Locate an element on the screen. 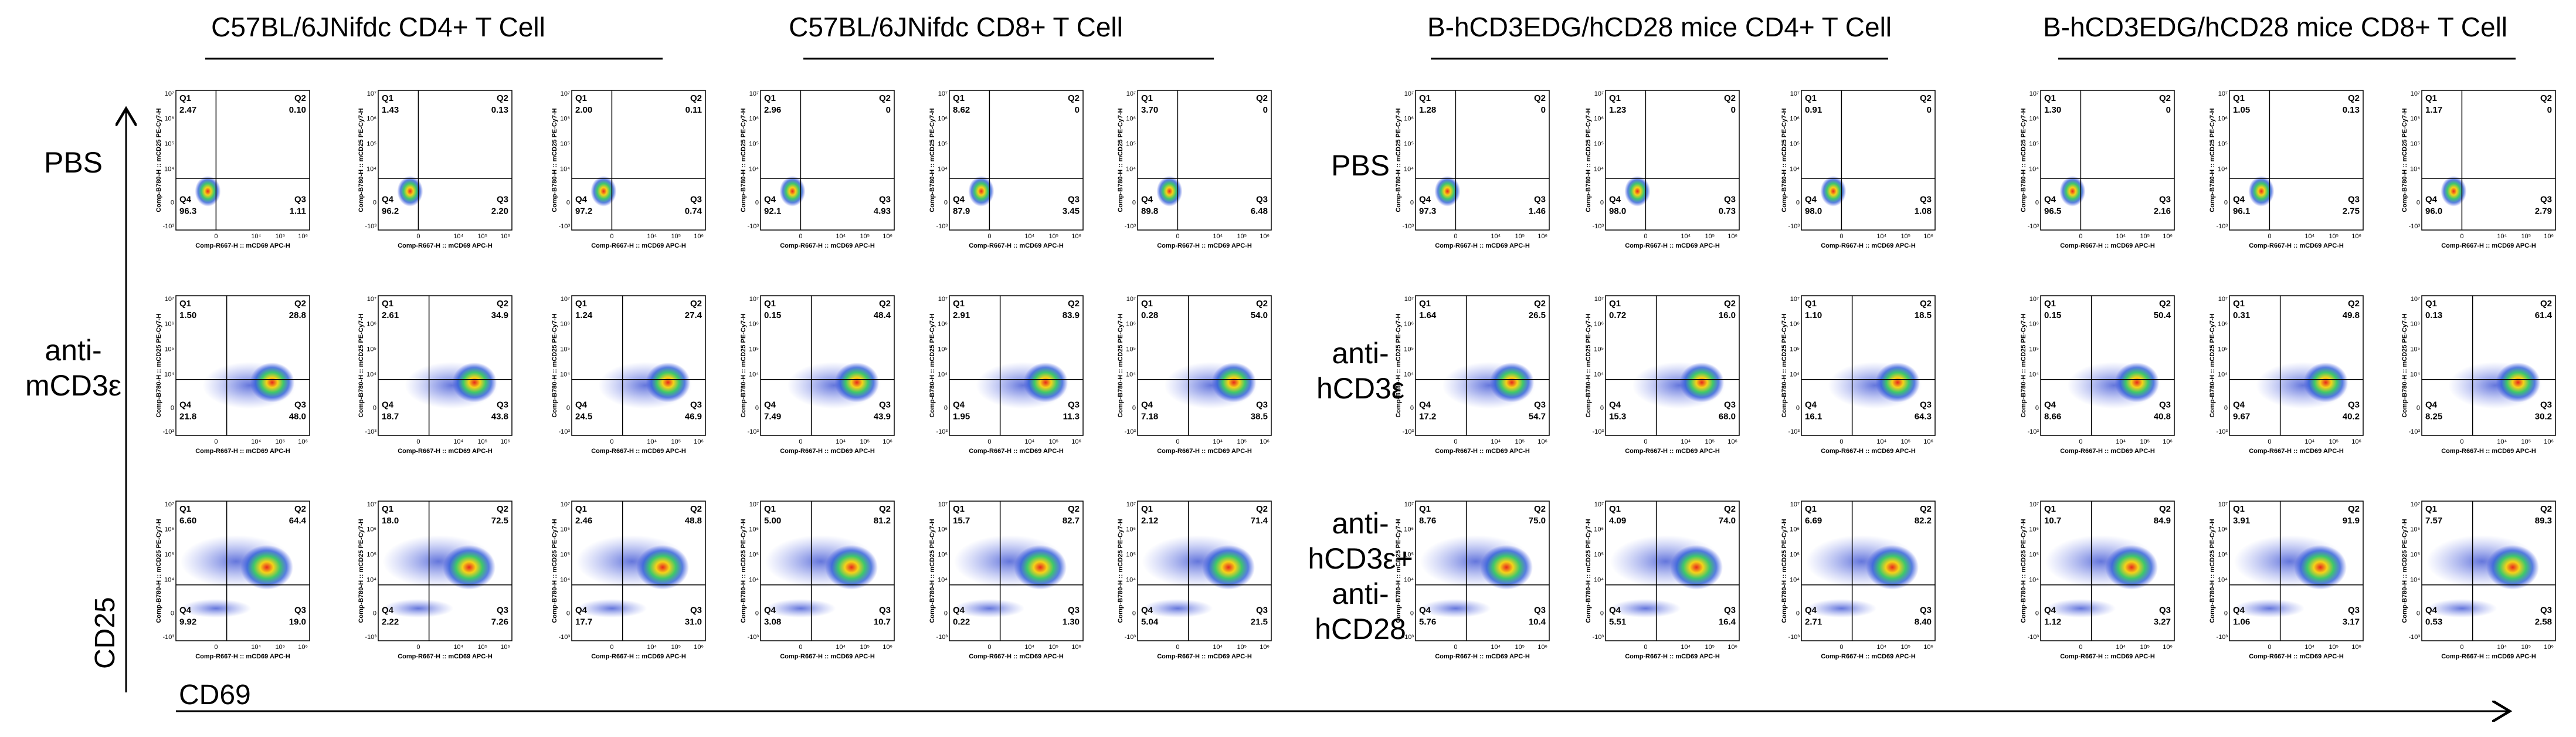 Image resolution: width=2576 pixels, height=737 pixels. quadrant-value: 64.4 is located at coordinates (298, 521).